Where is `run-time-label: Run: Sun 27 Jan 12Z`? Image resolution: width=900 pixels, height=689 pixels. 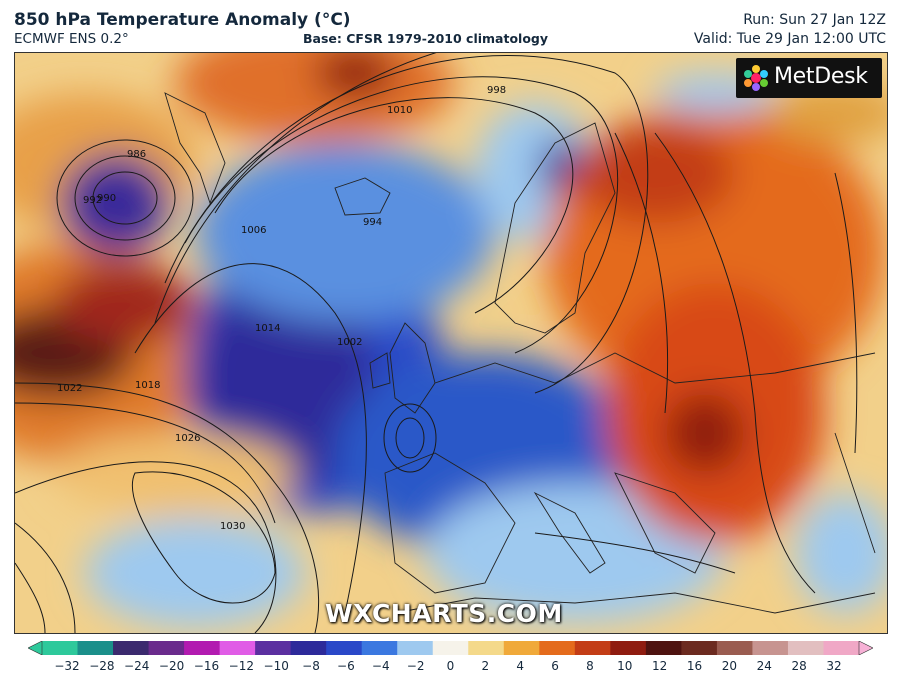
run-time-label: Run: Sun 27 Jan 12Z is located at coordinates (814, 20).